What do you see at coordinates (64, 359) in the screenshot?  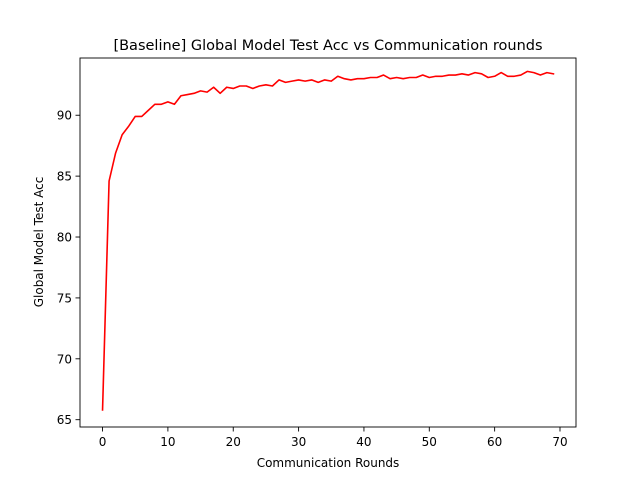 I see `y-tick-label: 70` at bounding box center [64, 359].